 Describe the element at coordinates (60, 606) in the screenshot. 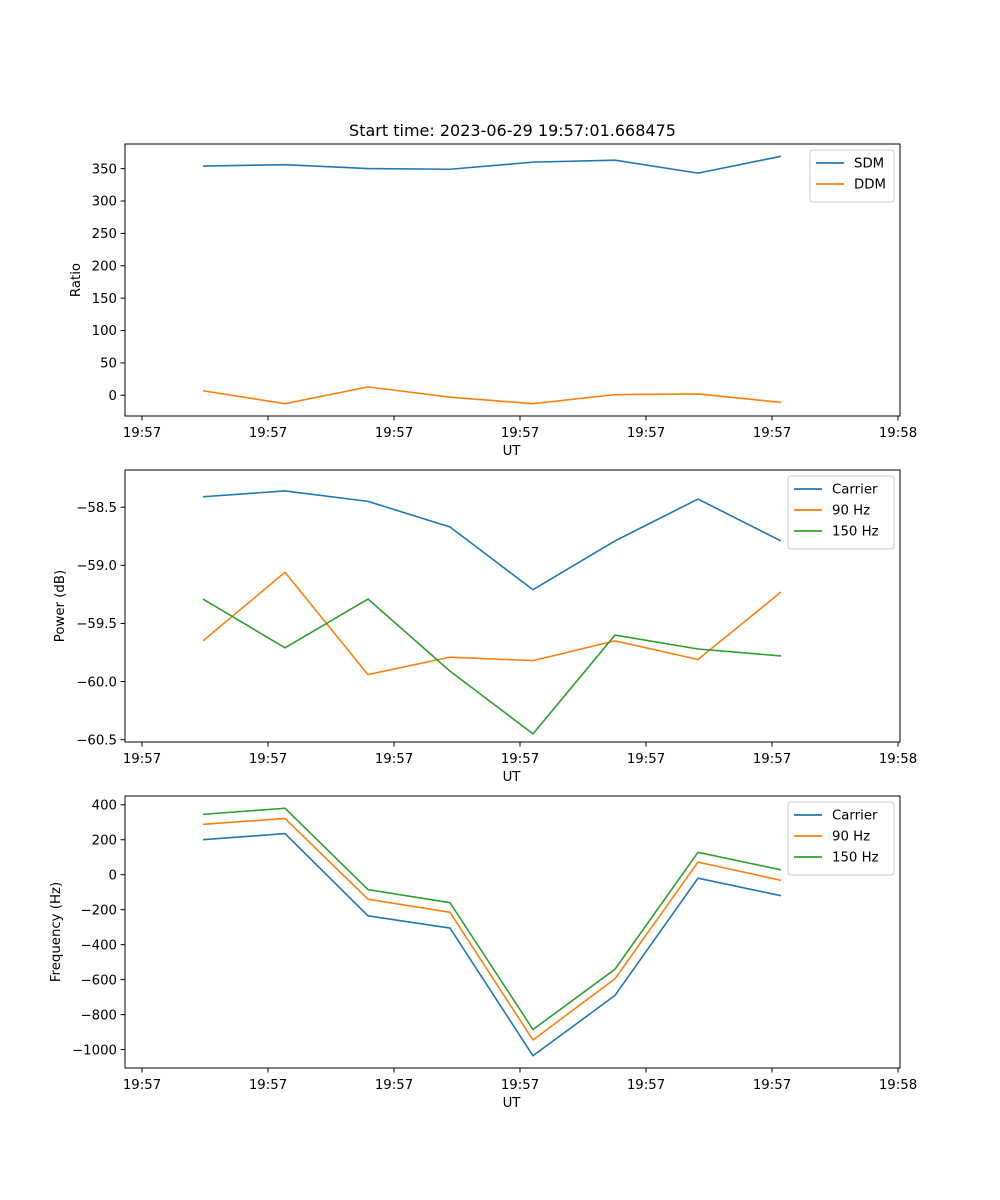

I see `y-axis-label: Power (dB)` at that location.